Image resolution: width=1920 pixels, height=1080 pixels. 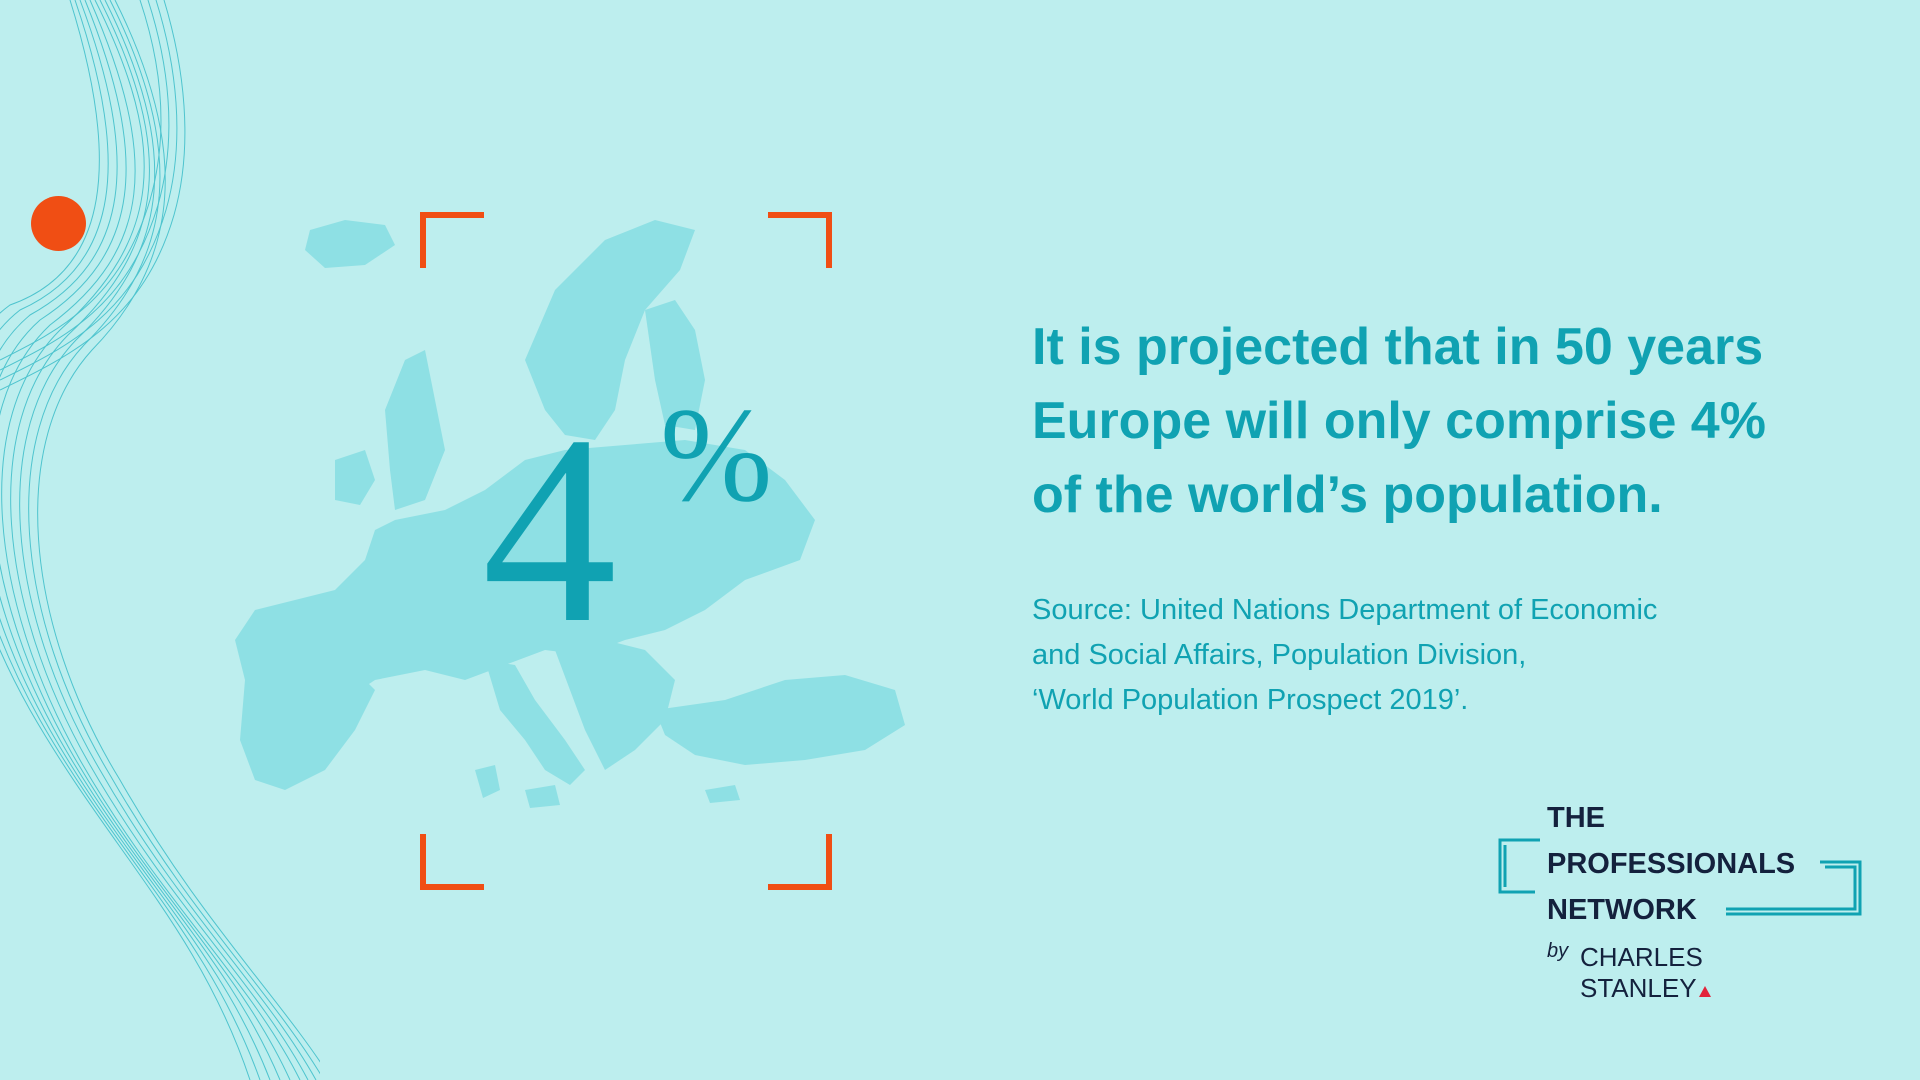 I want to click on logo-line-network: NETWORK, so click(x=1622, y=910).